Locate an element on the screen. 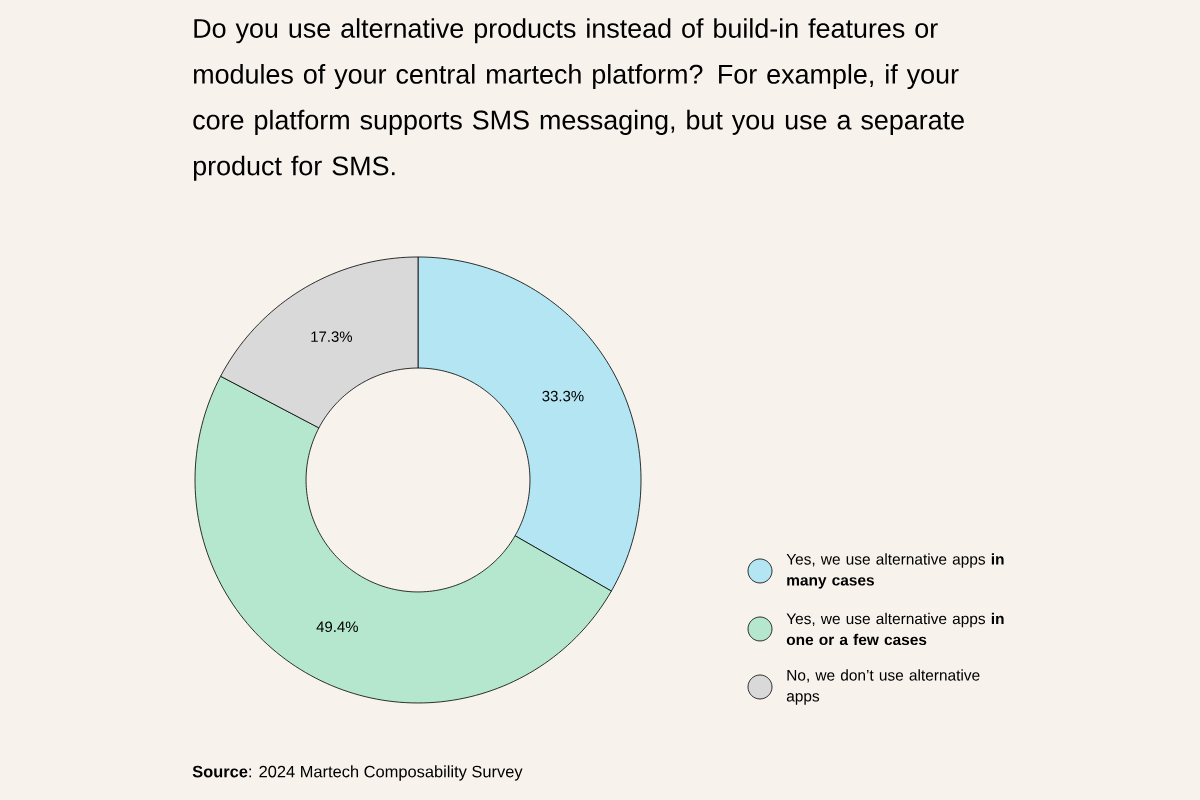 This screenshot has height=800, width=1200. data-label: 17.3% is located at coordinates (332, 336).